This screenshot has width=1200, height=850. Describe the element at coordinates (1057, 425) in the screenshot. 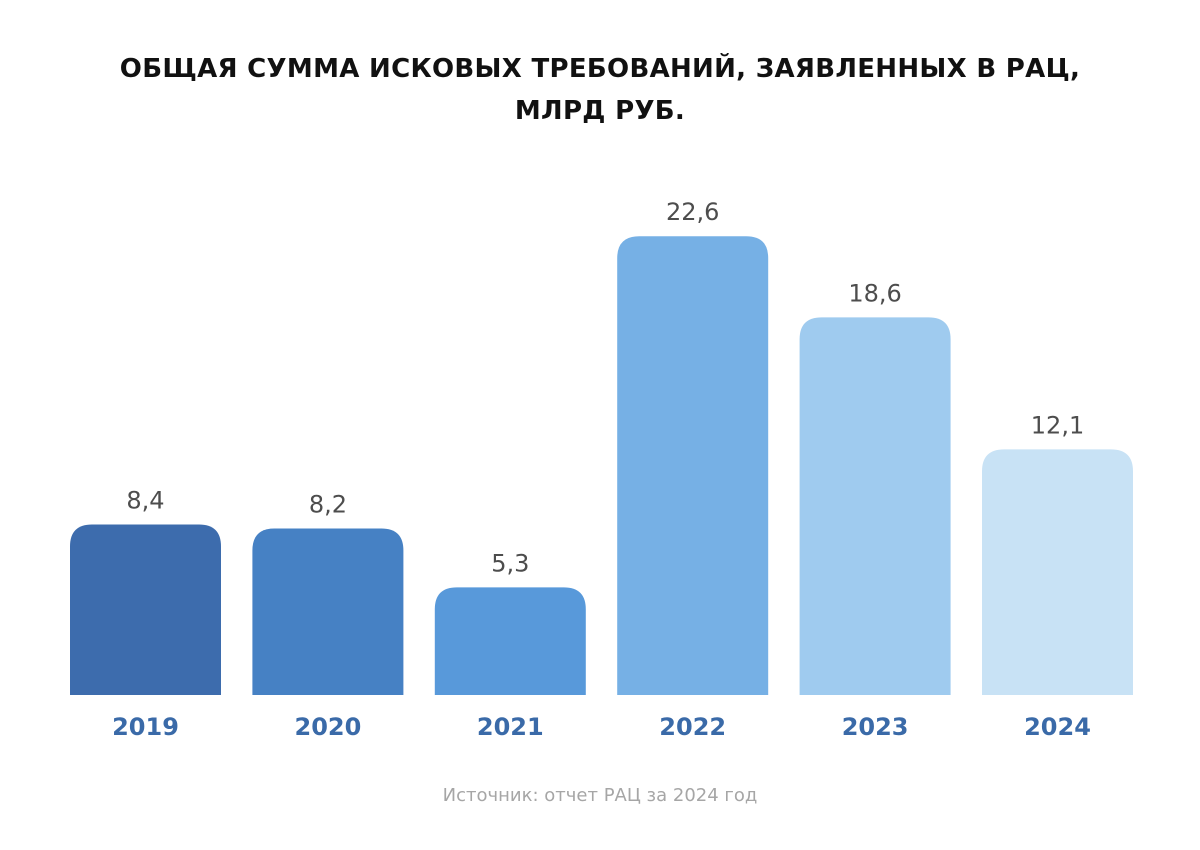

I see `value-label-2024: 12,1` at that location.